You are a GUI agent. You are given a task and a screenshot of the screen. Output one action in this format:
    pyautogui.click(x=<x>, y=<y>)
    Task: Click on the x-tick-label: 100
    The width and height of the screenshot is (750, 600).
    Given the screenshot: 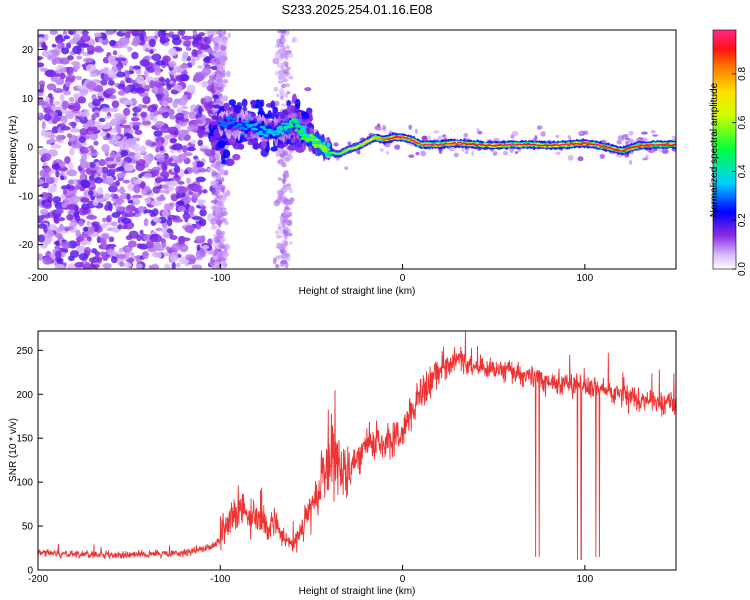 What is the action you would take?
    pyautogui.click(x=585, y=278)
    